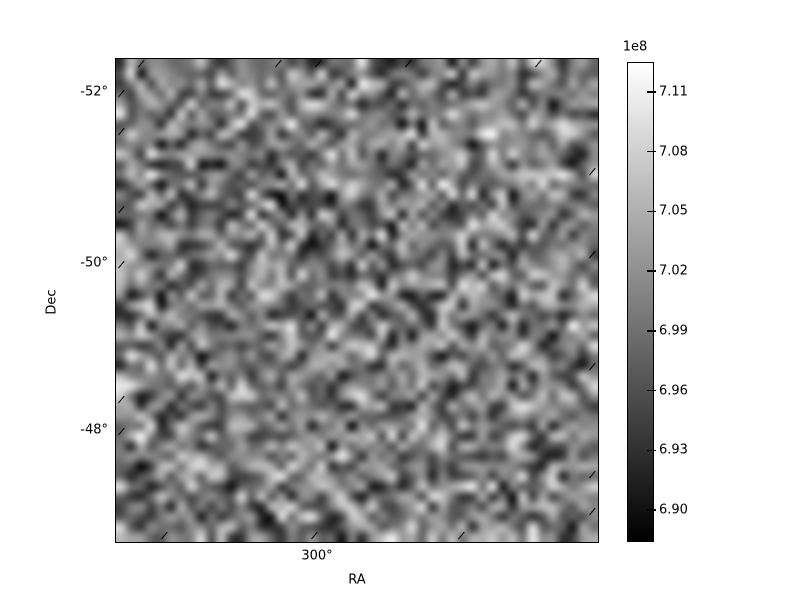  What do you see at coordinates (635, 47) in the screenshot?
I see `colorbar-offset-label: 1e8` at bounding box center [635, 47].